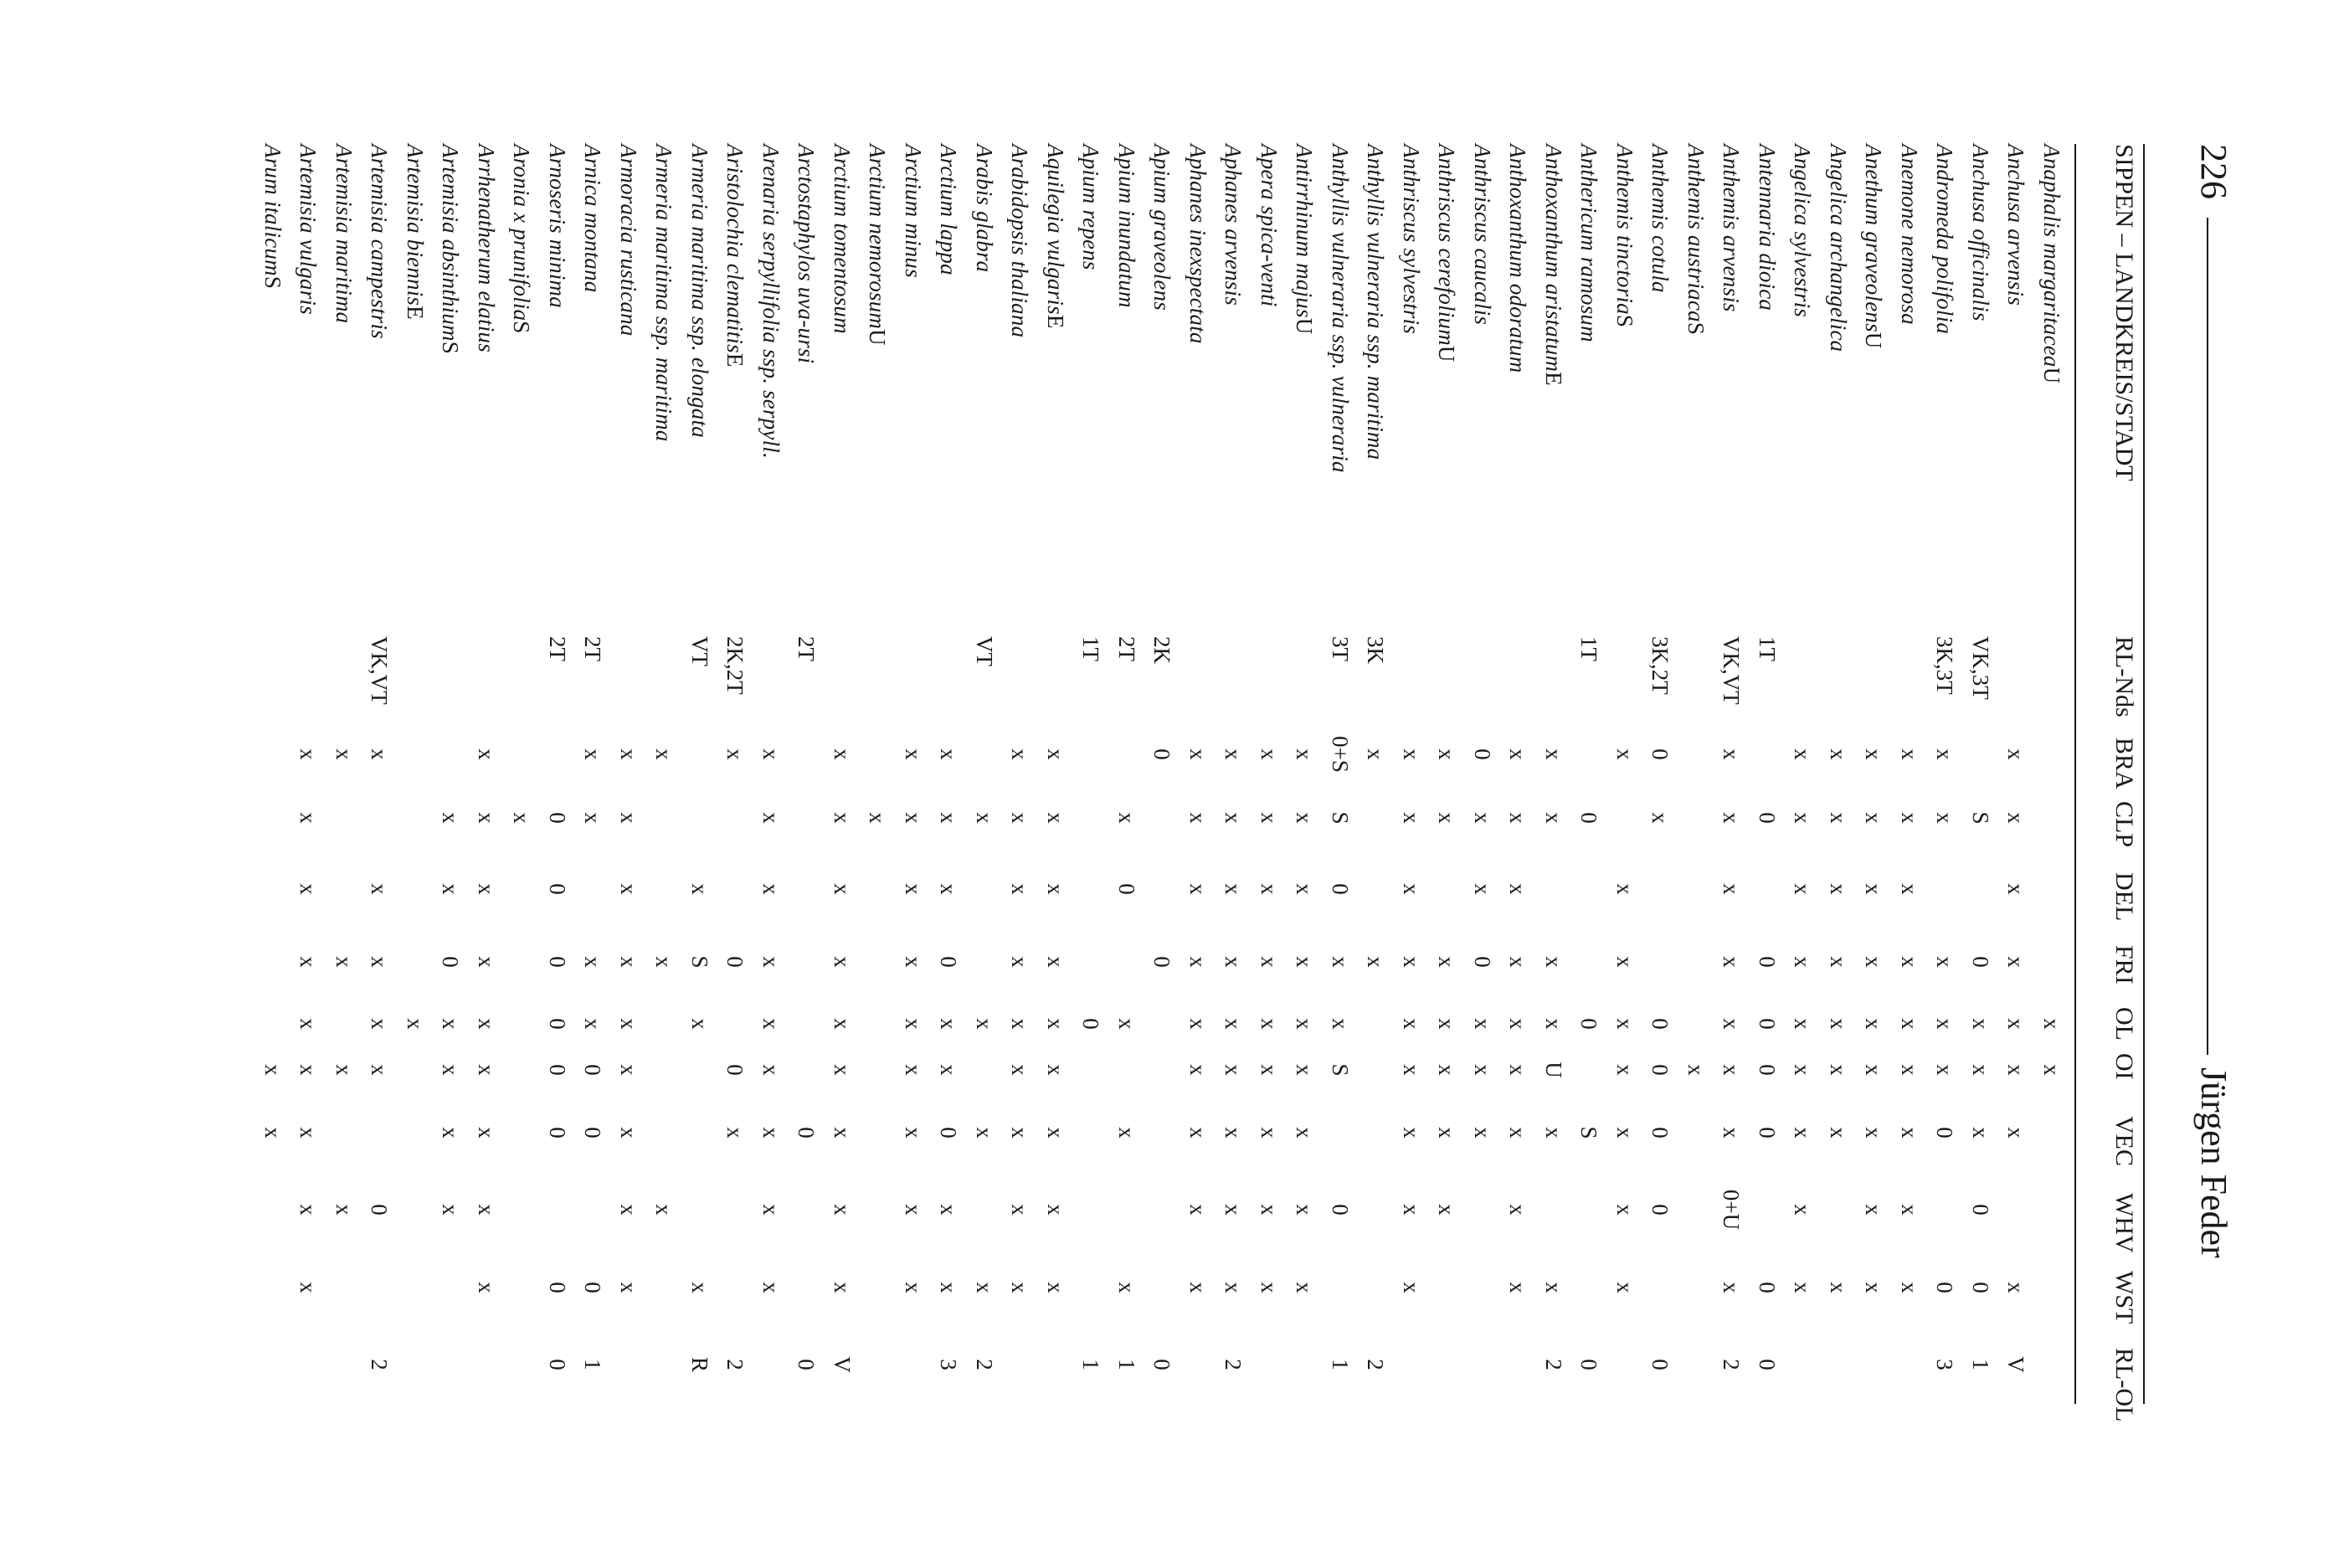  I want to click on species-name: Anethum graveolens, so click(1874, 238).